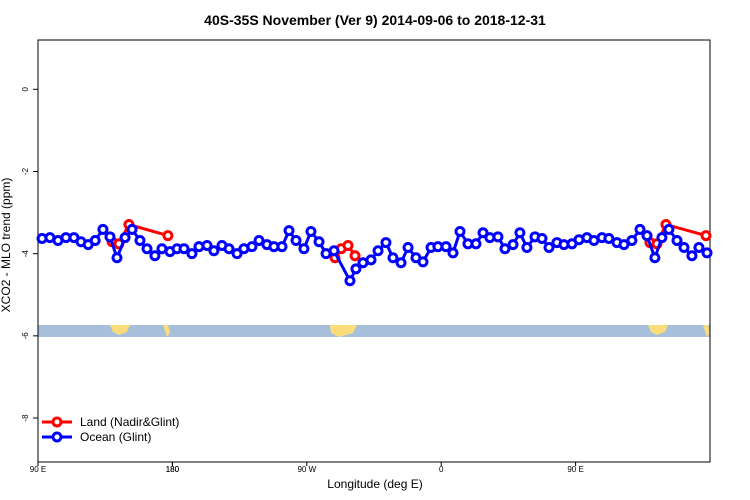  I want to click on y-tick-label: -2, so click(25, 171).